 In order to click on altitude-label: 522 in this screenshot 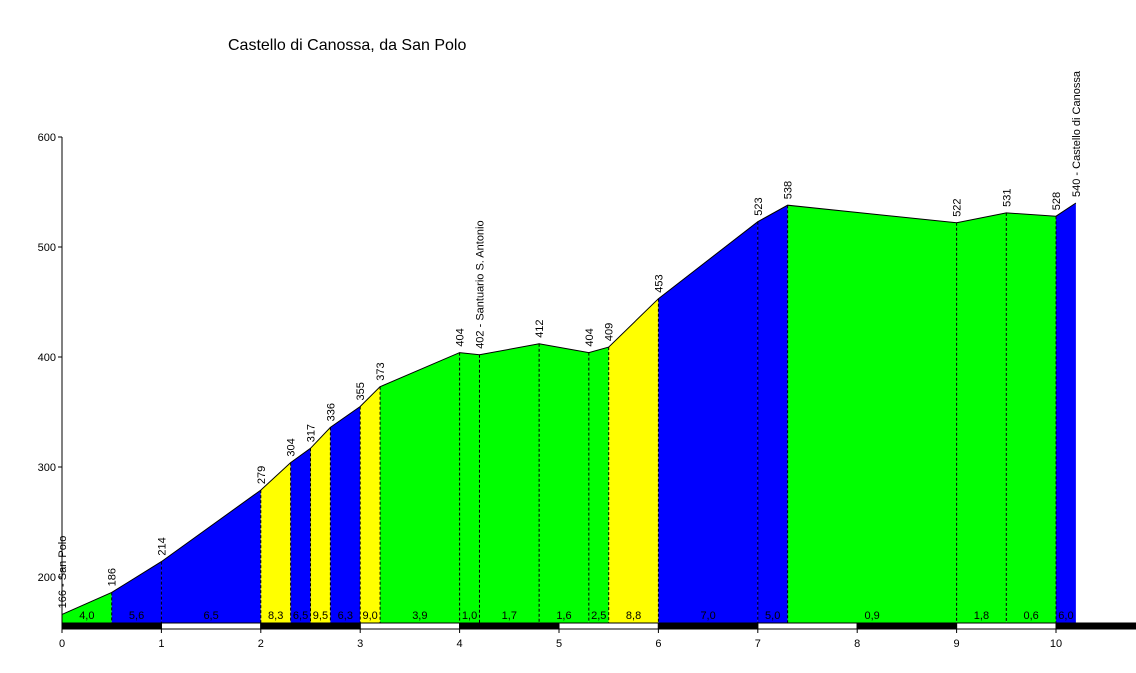, I will do `click(958, 207)`.